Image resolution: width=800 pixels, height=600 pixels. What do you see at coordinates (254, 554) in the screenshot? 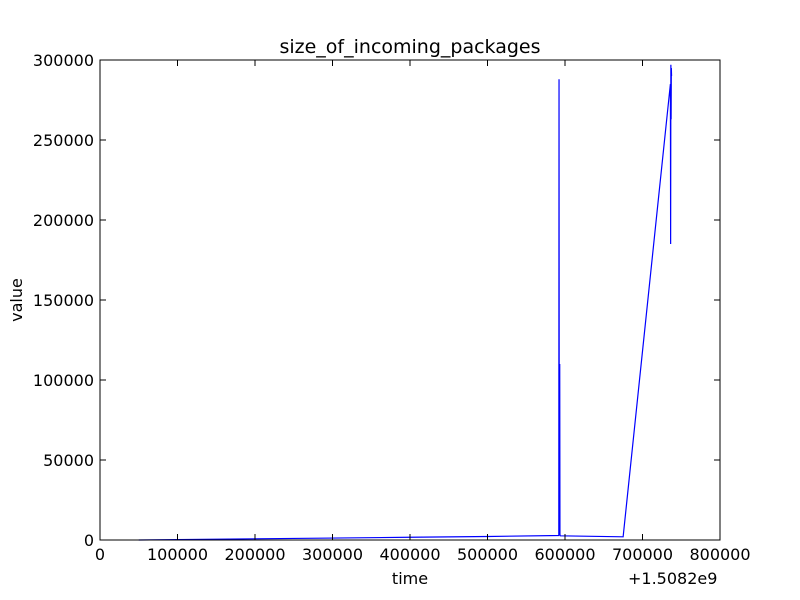
I see `x-tick-label: 200000` at bounding box center [254, 554].